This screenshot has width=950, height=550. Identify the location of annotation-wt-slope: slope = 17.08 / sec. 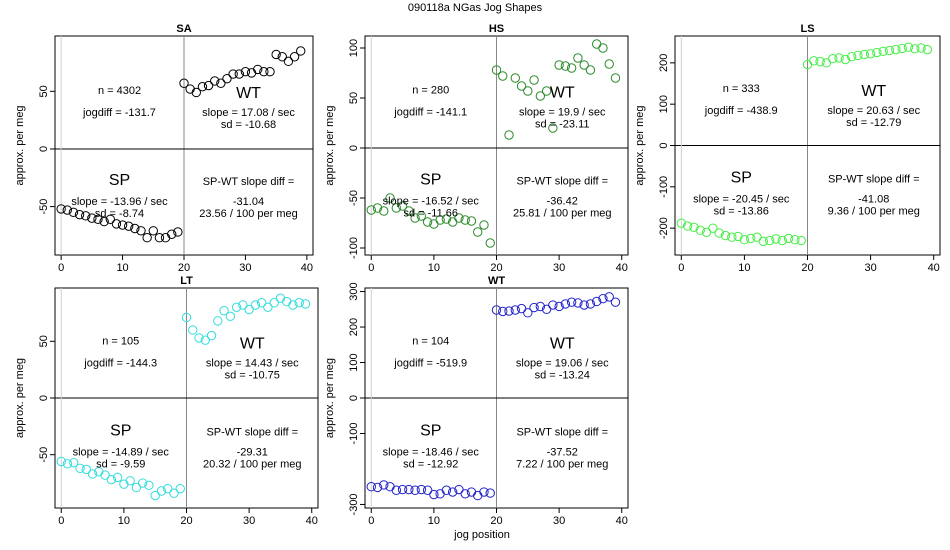
(248, 113).